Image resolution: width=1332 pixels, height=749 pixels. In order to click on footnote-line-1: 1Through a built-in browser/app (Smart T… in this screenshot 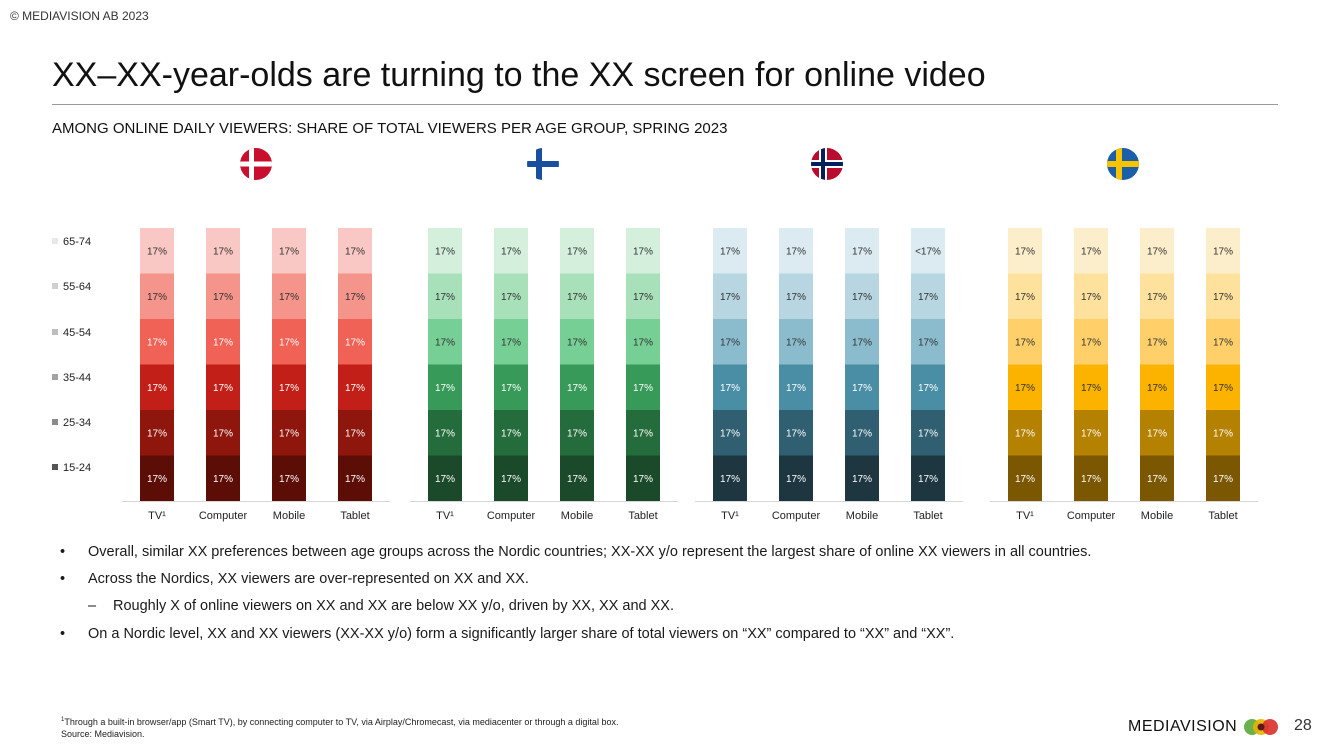, I will do `click(339, 721)`.